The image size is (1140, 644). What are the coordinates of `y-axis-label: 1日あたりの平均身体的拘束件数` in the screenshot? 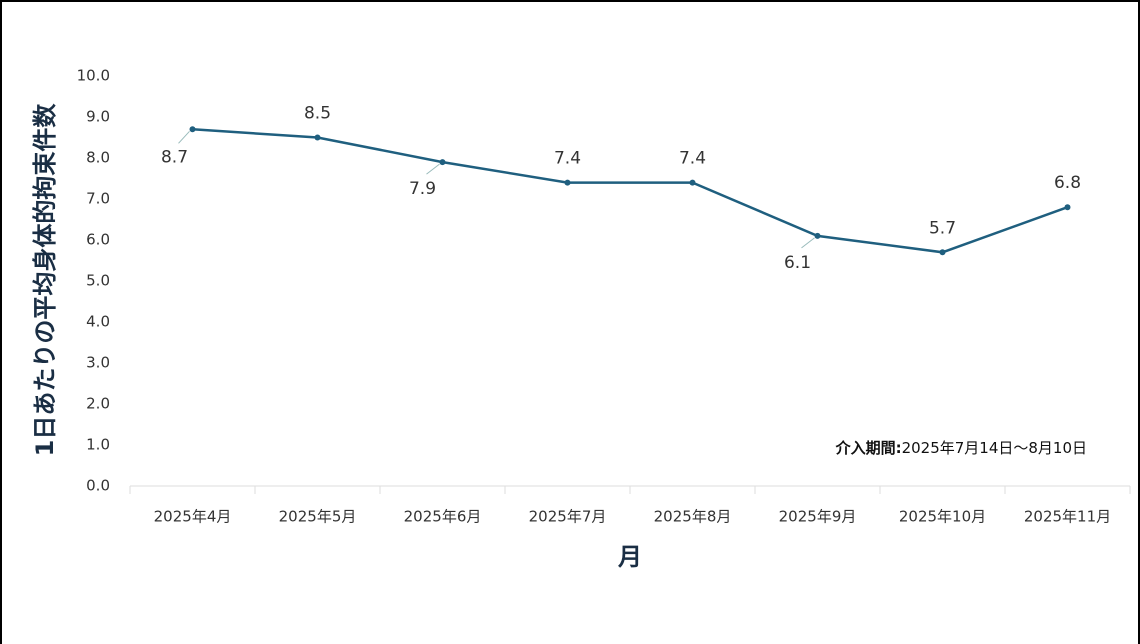 It's located at (45, 280).